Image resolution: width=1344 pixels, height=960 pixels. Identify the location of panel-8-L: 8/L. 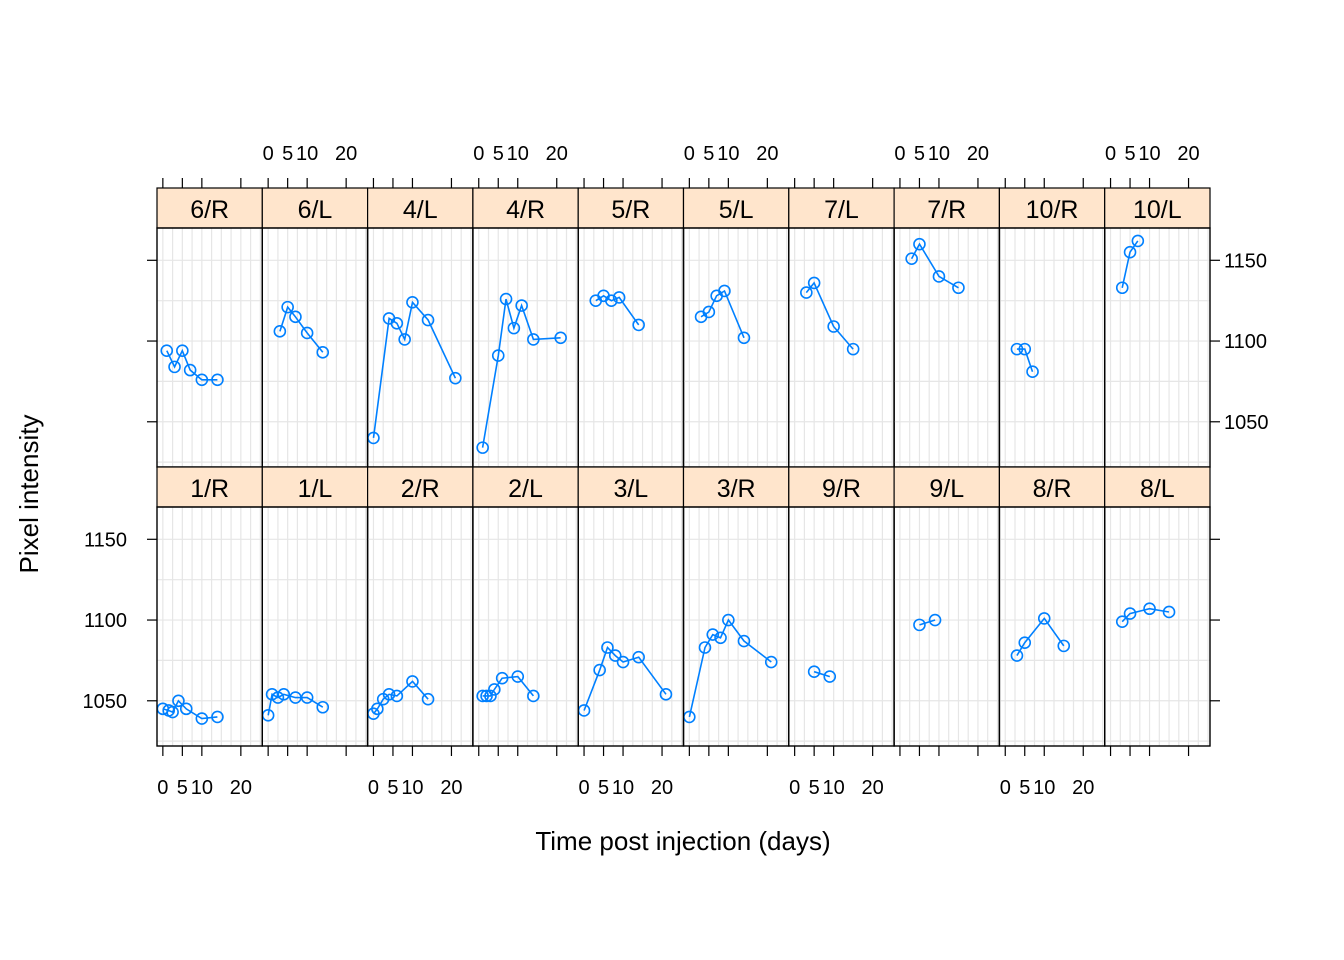
(1157, 606).